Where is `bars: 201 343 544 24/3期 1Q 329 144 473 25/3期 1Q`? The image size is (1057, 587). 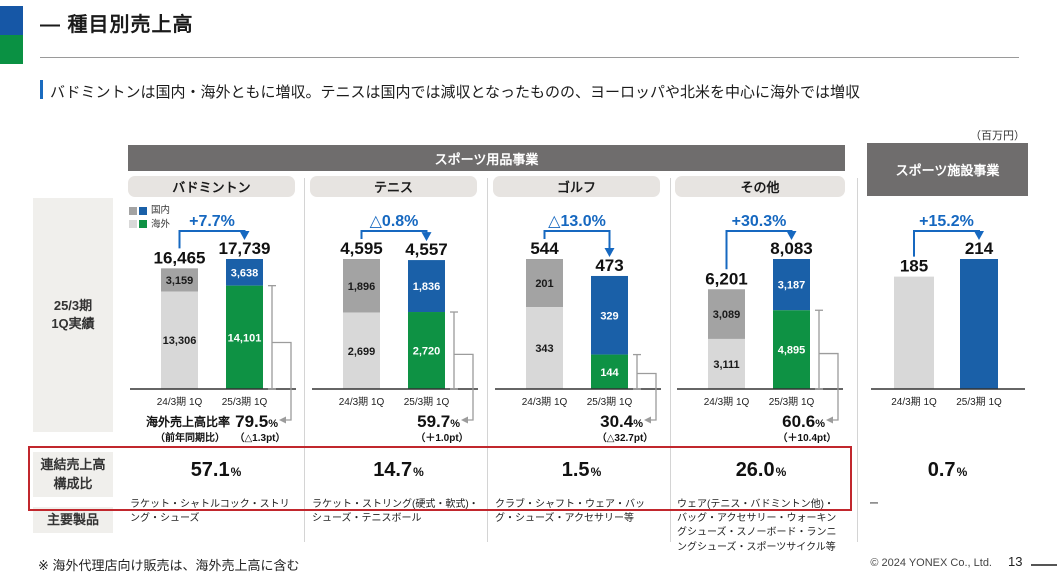
bars: 201 343 544 24/3期 1Q 329 144 473 25/3期 1Q is located at coordinates (577, 323).